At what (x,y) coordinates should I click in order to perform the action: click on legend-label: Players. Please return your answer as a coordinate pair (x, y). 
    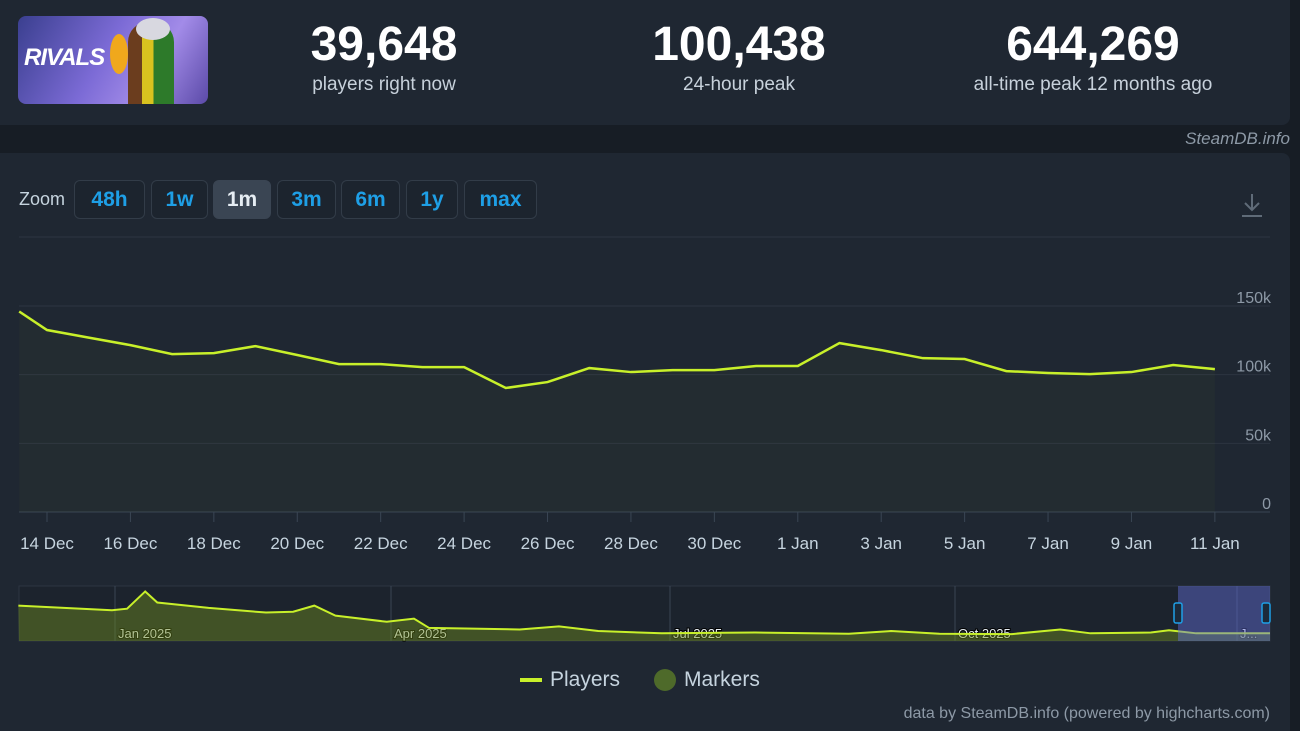
    Looking at the image, I should click on (585, 679).